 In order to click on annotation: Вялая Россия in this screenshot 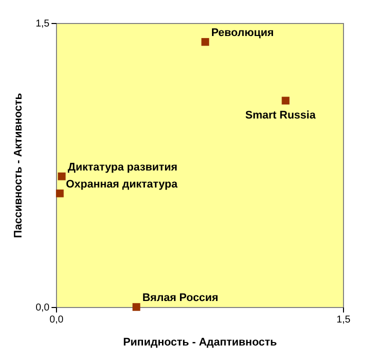, I will do `click(180, 298)`.